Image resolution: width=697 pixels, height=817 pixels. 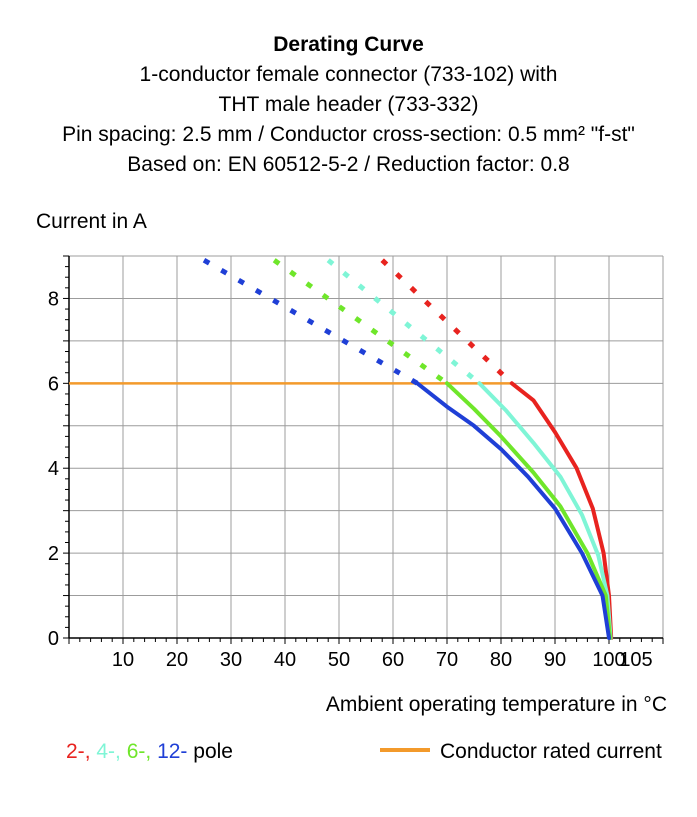 What do you see at coordinates (53, 299) in the screenshot?
I see `y-tick-label: 8` at bounding box center [53, 299].